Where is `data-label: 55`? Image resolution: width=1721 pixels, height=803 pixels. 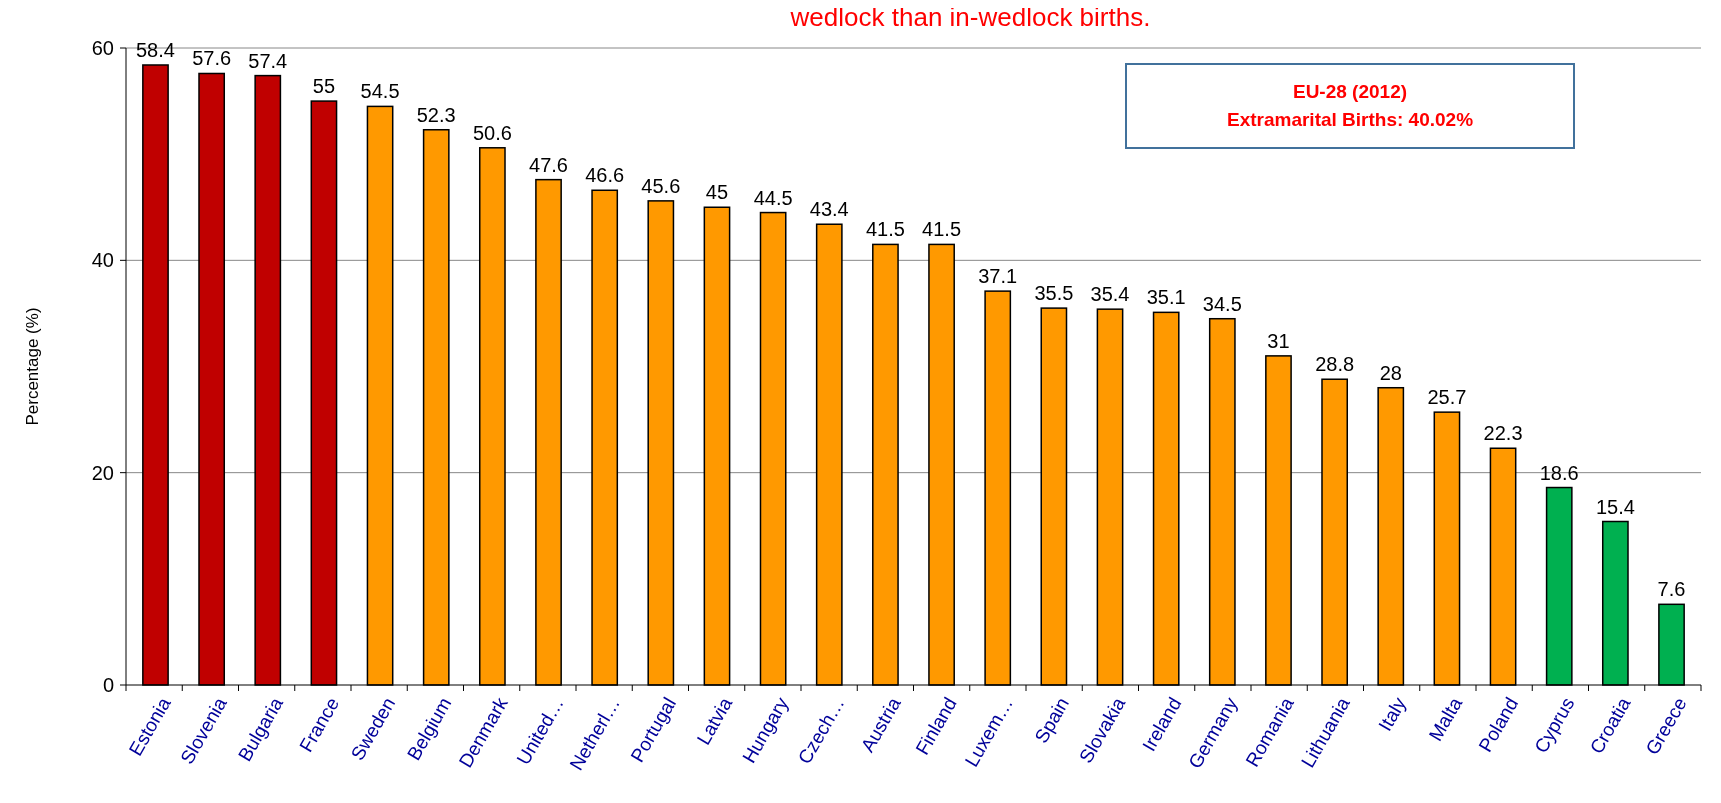
data-label: 55 is located at coordinates (324, 86).